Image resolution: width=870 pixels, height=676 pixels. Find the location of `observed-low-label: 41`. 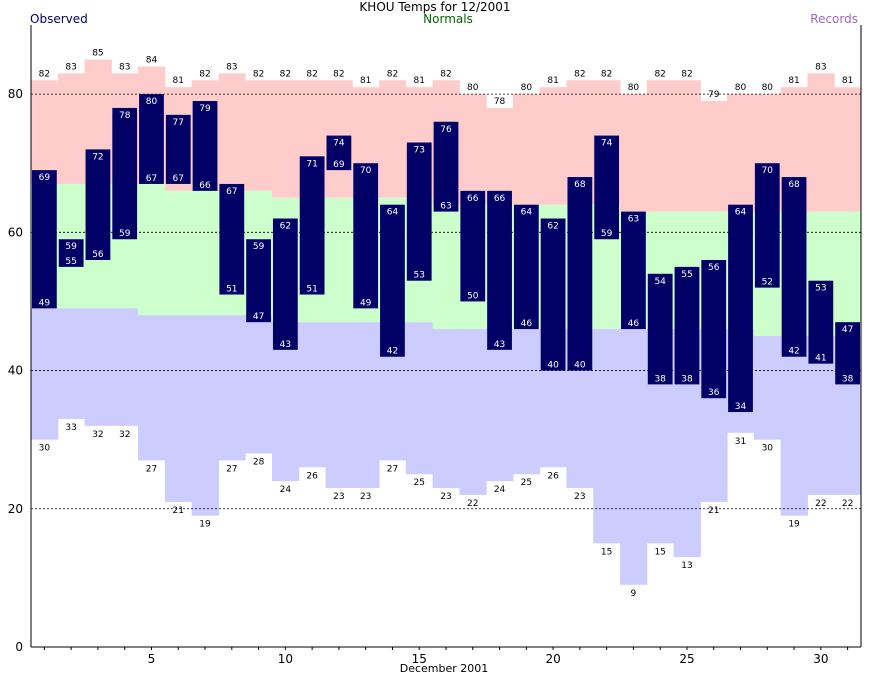

observed-low-label: 41 is located at coordinates (820, 359).